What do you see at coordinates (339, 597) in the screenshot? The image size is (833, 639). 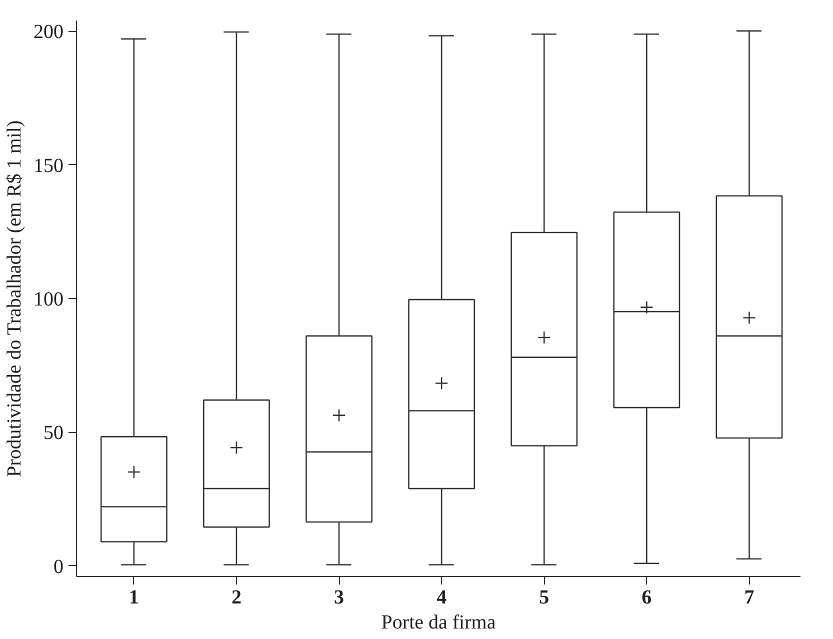 I see `x-tick-label: 3` at bounding box center [339, 597].